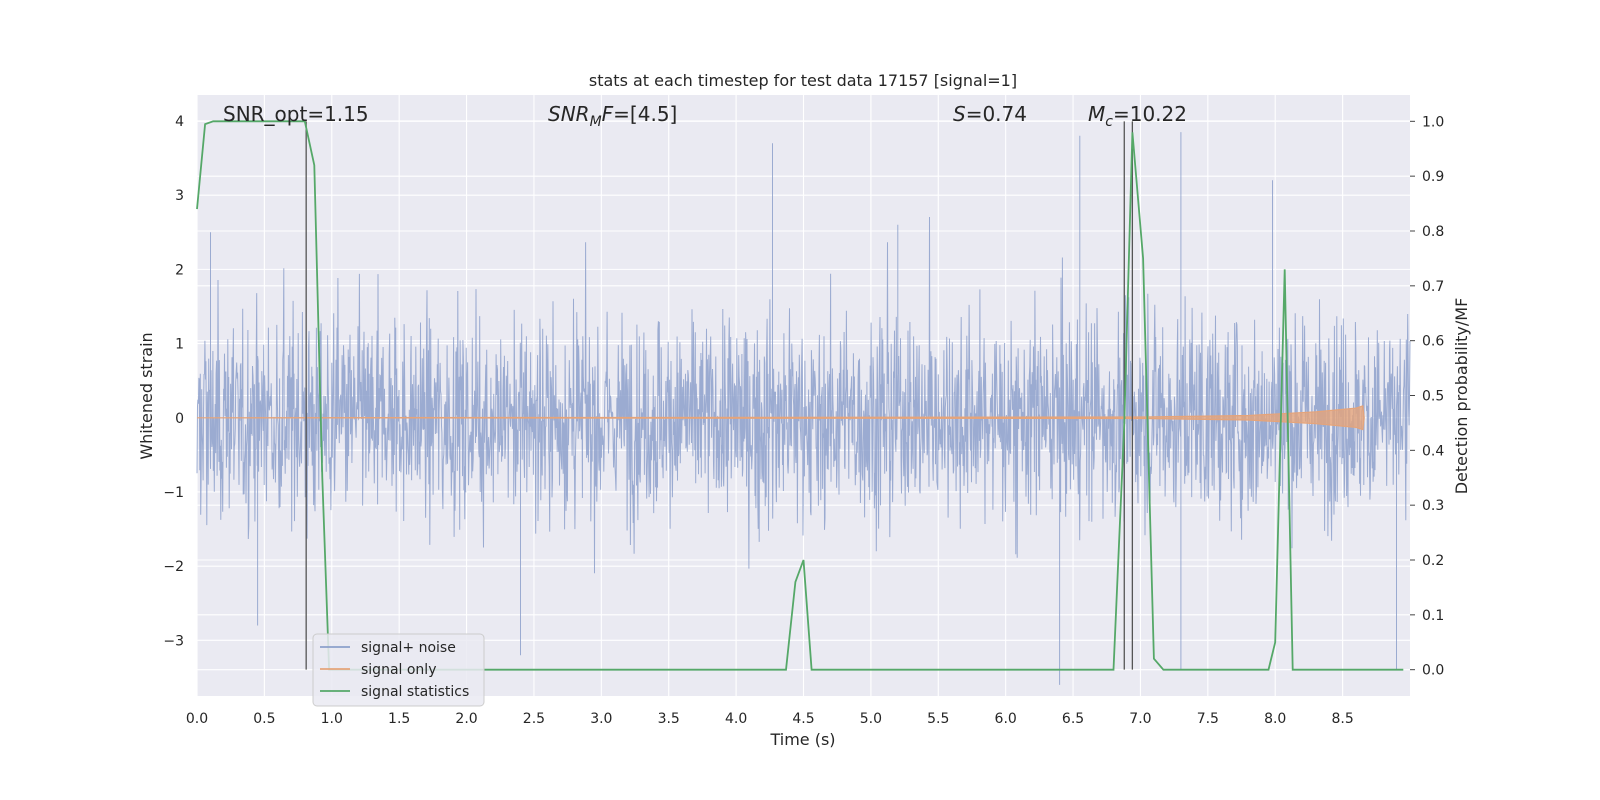 Image resolution: width=1600 pixels, height=800 pixels. What do you see at coordinates (1433, 616) in the screenshot?
I see `y2-tick-label: 0.1` at bounding box center [1433, 616].